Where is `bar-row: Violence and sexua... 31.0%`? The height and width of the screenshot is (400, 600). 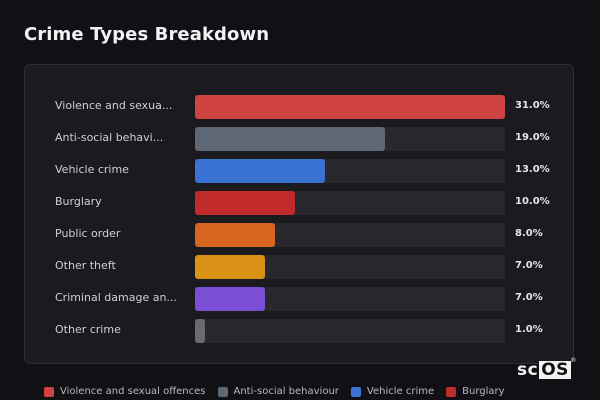 bar-row: Violence and sexua... 31.0% is located at coordinates (300, 107).